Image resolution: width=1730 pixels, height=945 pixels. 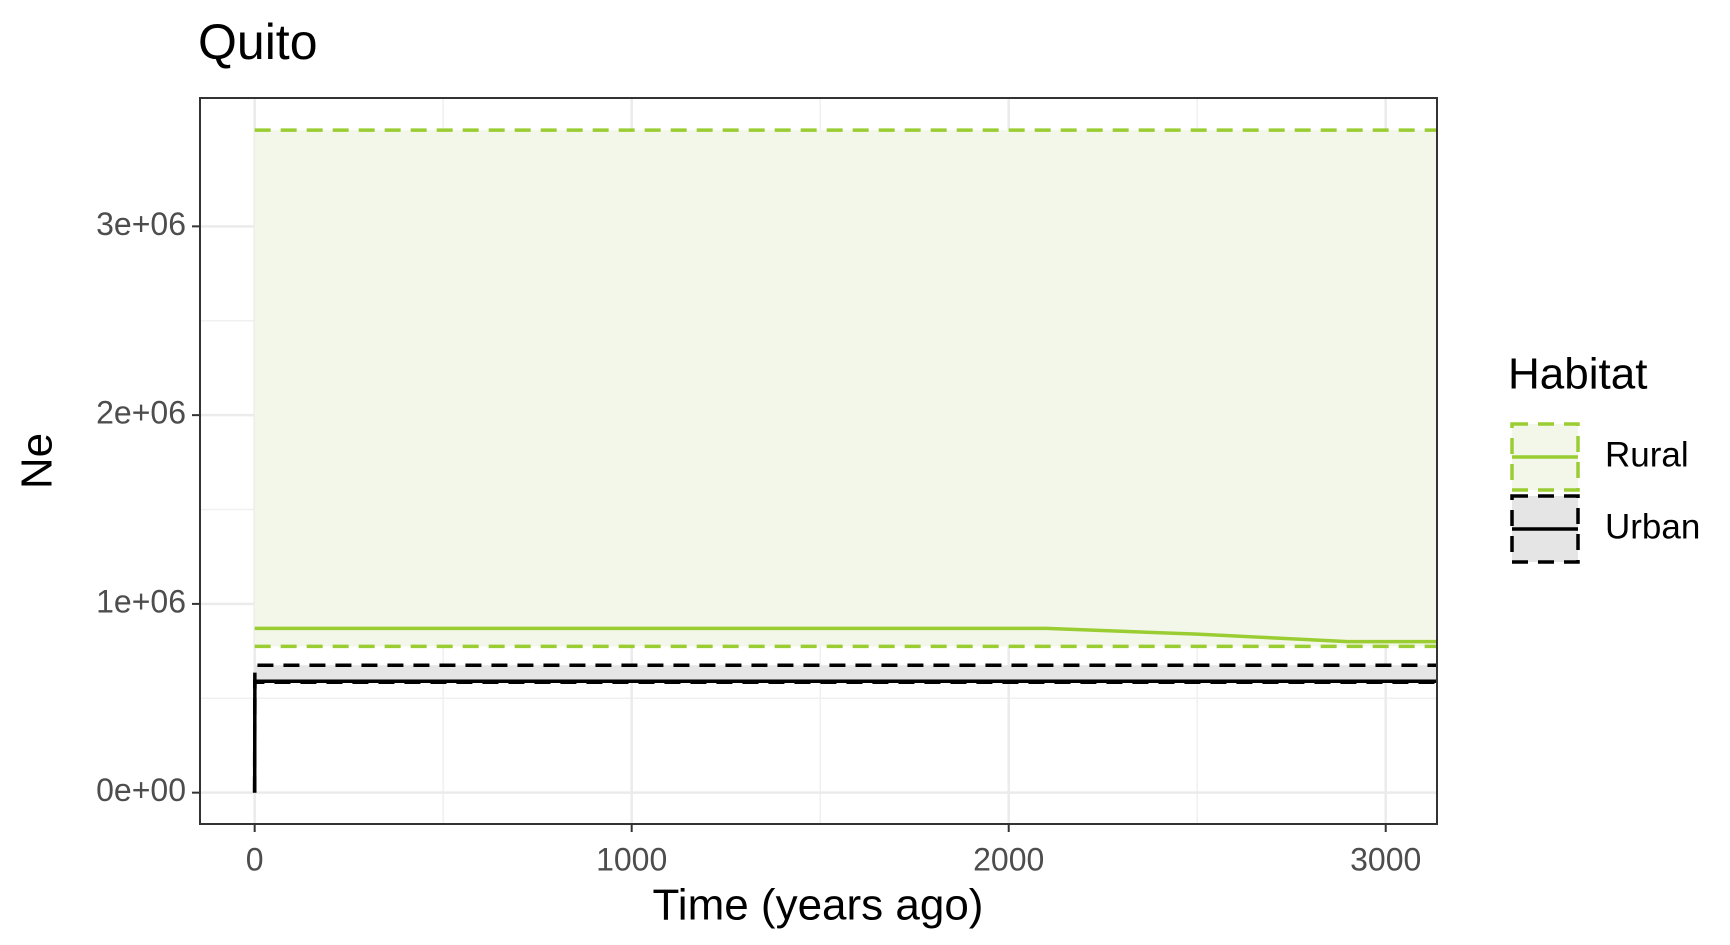 What do you see at coordinates (631, 859) in the screenshot?
I see `x-tick-label: 1000` at bounding box center [631, 859].